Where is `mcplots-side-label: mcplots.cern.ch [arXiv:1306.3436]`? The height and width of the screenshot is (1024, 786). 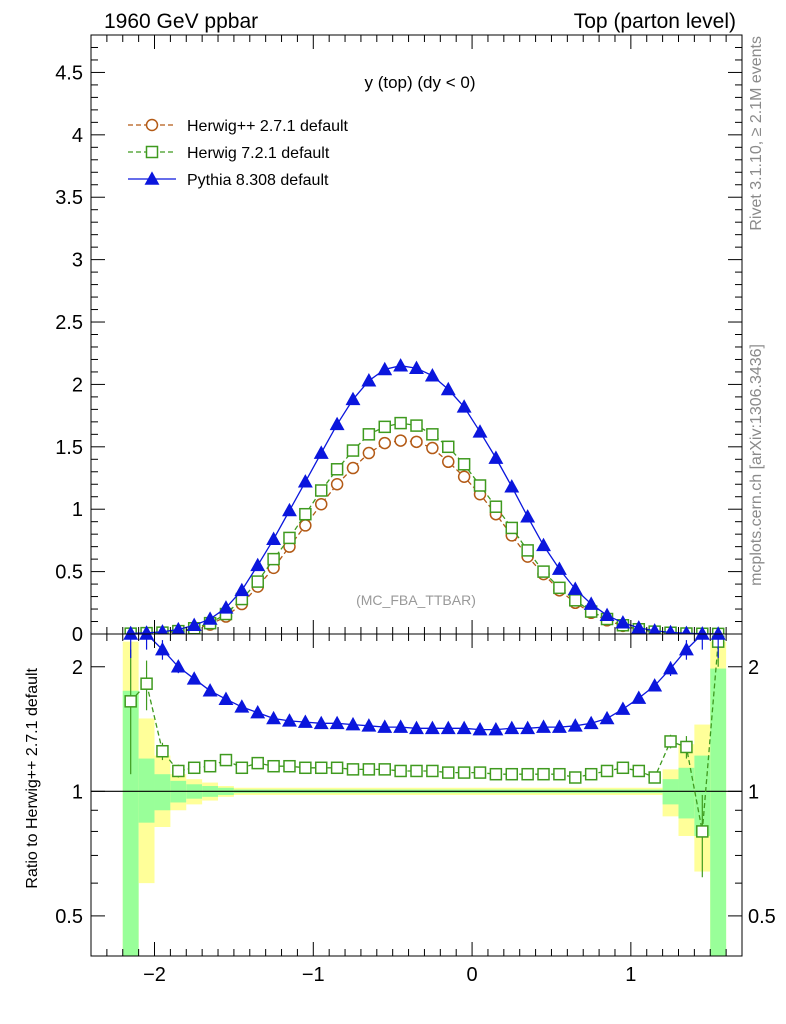 mcplots-side-label: mcplots.cern.ch [arXiv:1306.3436] is located at coordinates (756, 465).